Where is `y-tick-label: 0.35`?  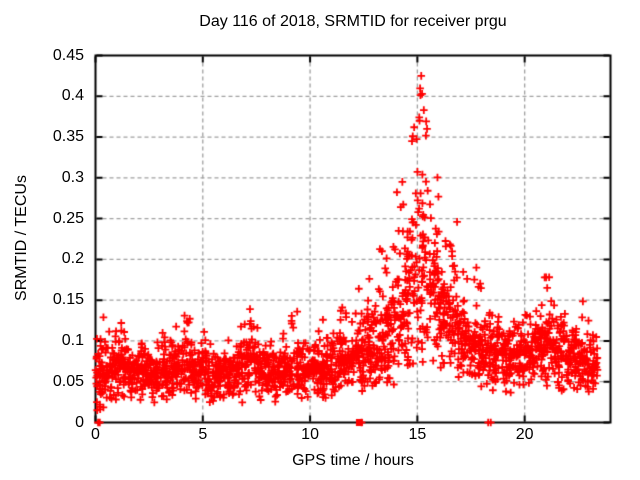
y-tick-label: 0.35 is located at coordinates (68, 137).